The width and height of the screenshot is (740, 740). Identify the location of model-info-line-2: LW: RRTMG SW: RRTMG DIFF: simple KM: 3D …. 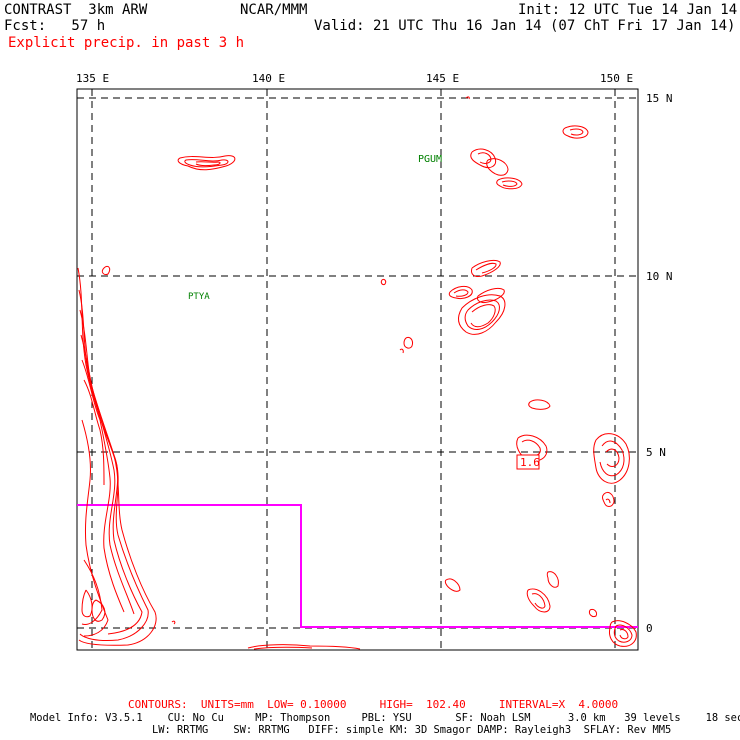
(412, 730).